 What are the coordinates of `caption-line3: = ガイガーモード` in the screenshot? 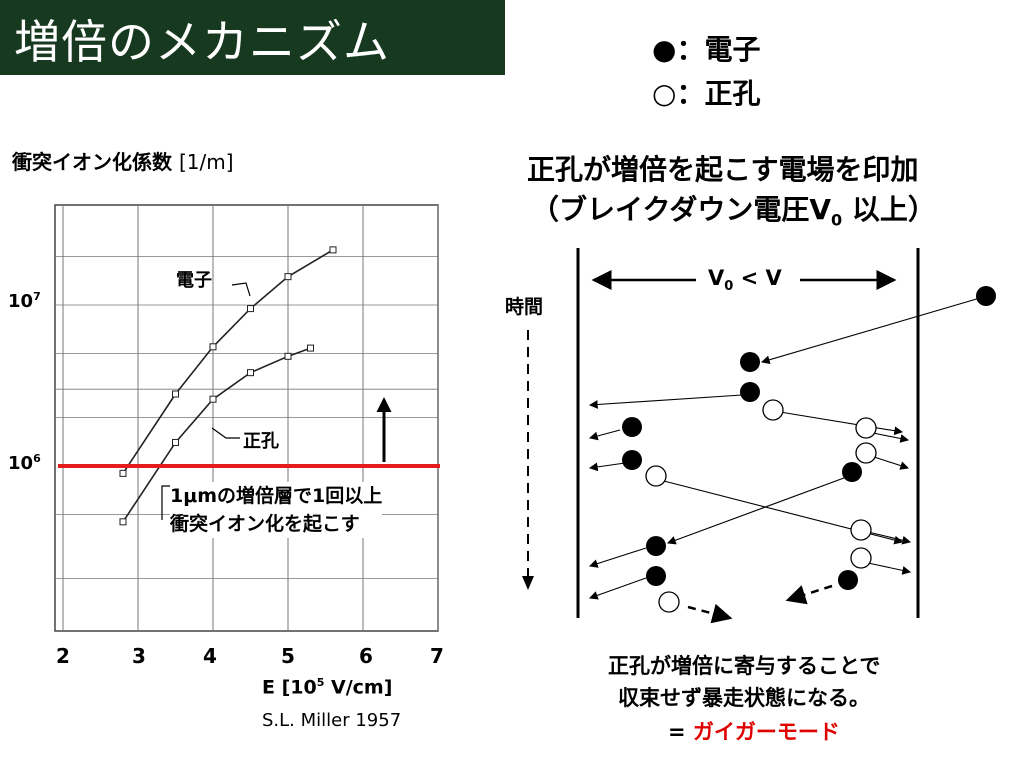 It's located at (754, 732).